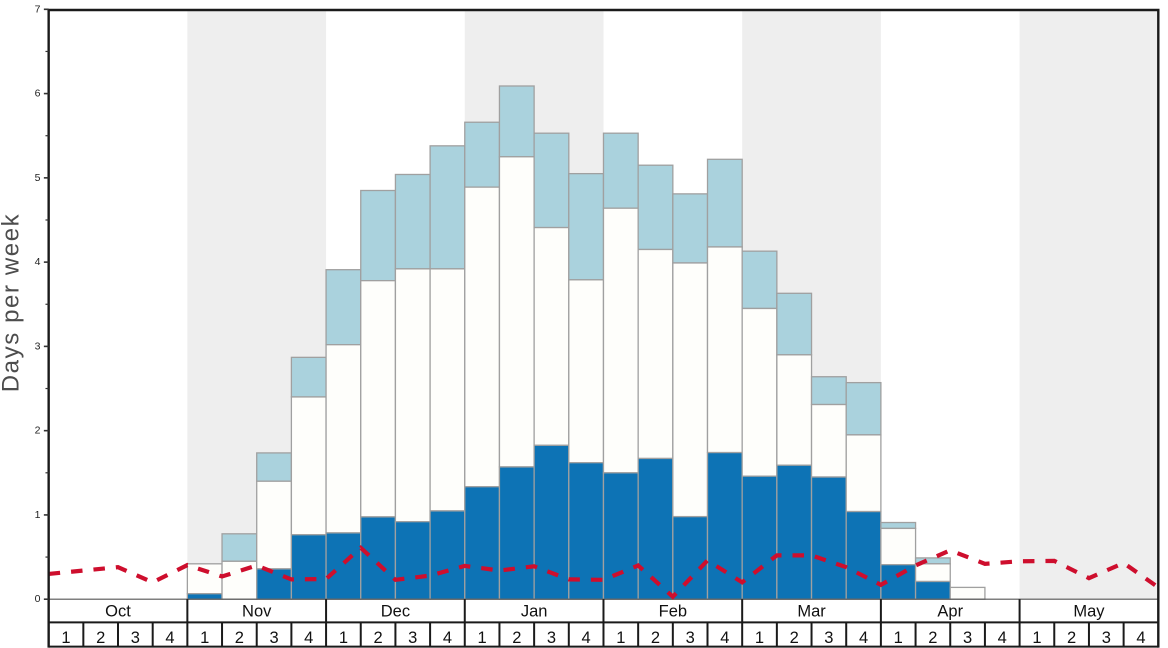 Image resolution: width=1168 pixels, height=648 pixels. I want to click on svg-text: Apr, so click(950, 612).